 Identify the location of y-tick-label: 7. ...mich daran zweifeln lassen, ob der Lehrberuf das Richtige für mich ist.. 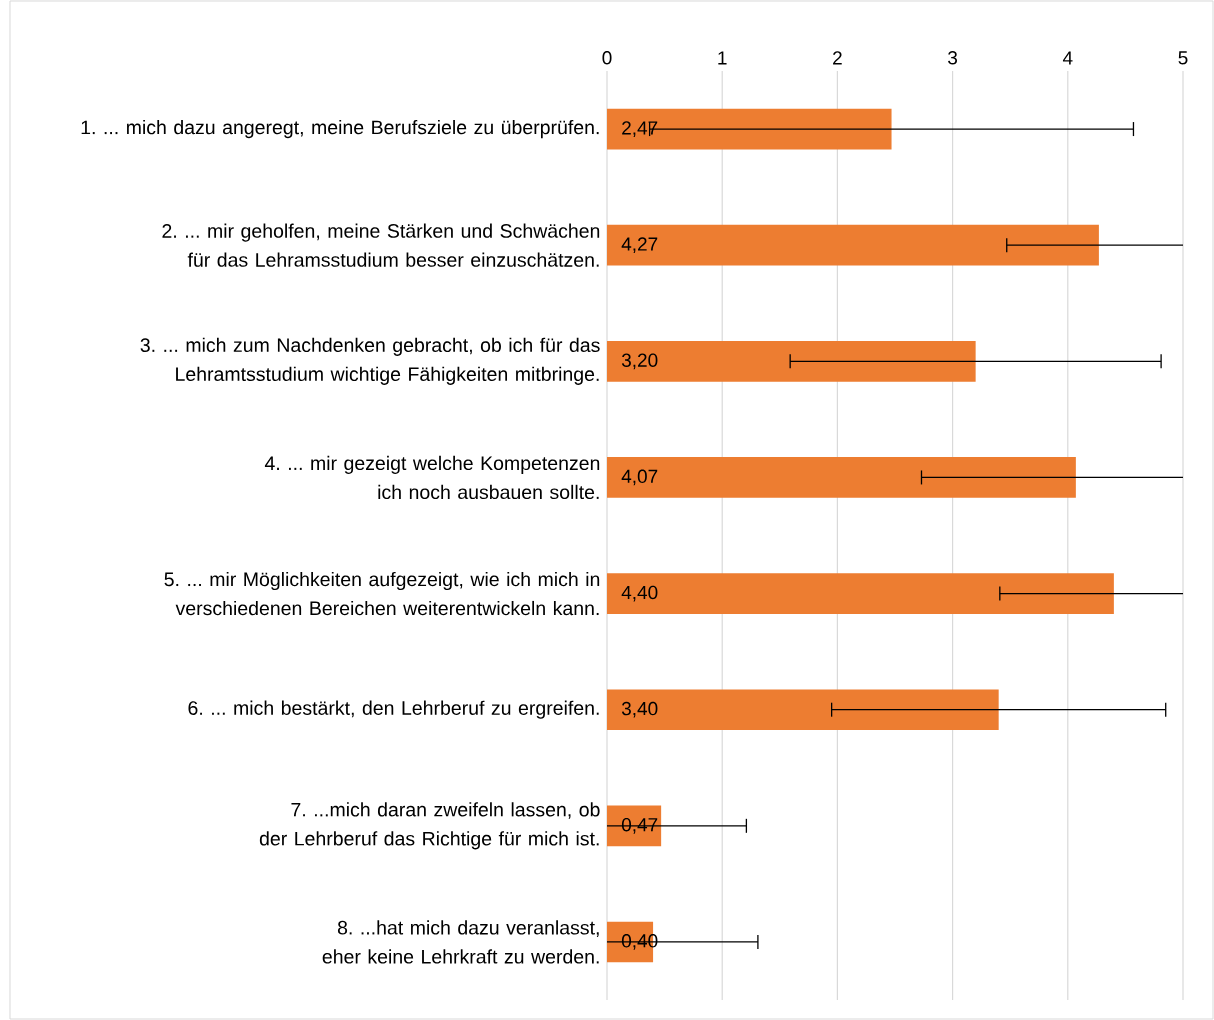
(429, 826).